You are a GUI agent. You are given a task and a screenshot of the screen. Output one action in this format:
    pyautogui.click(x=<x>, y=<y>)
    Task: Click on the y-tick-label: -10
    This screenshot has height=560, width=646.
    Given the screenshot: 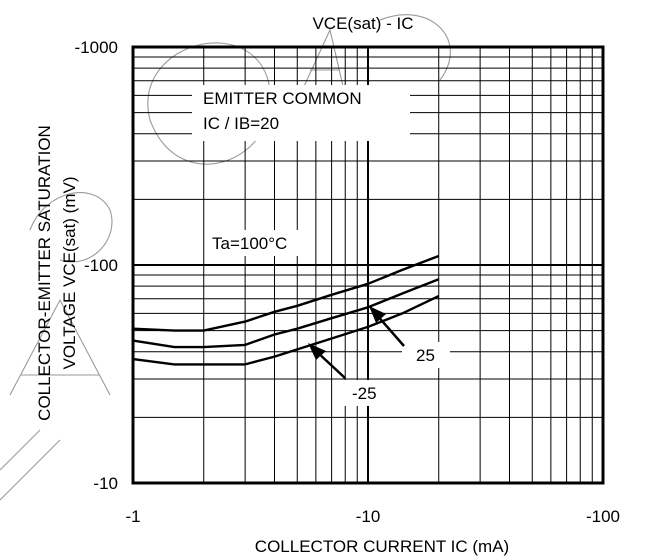 What is the action you would take?
    pyautogui.click(x=105, y=483)
    